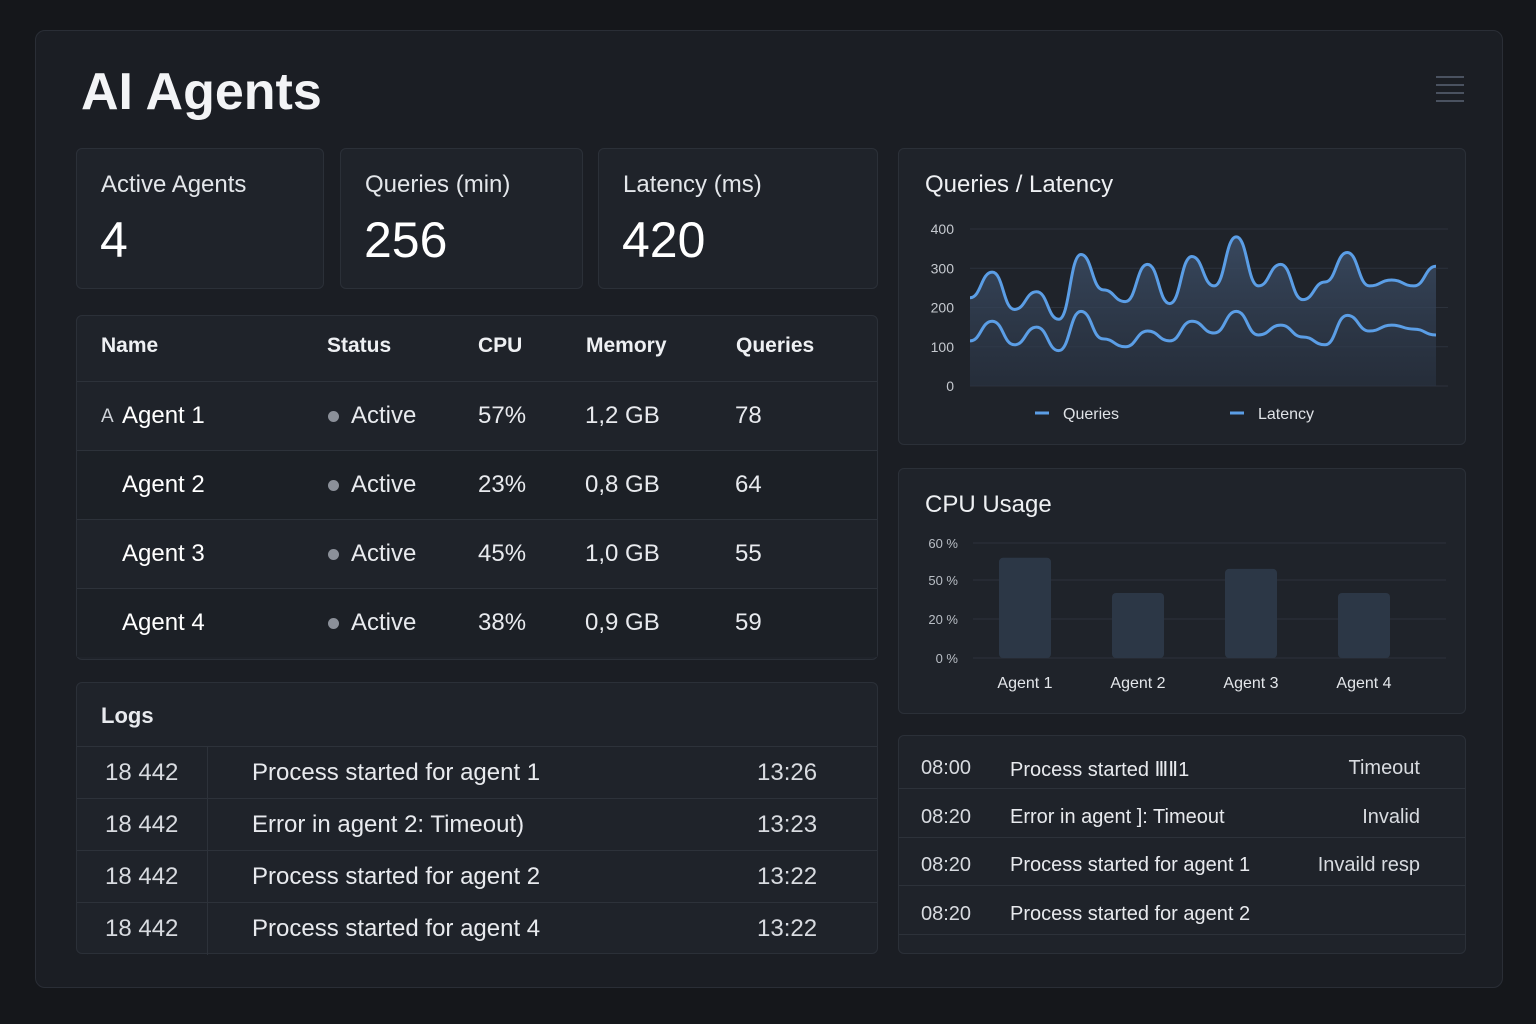  I want to click on agent-name: Agent 4, so click(163, 622).